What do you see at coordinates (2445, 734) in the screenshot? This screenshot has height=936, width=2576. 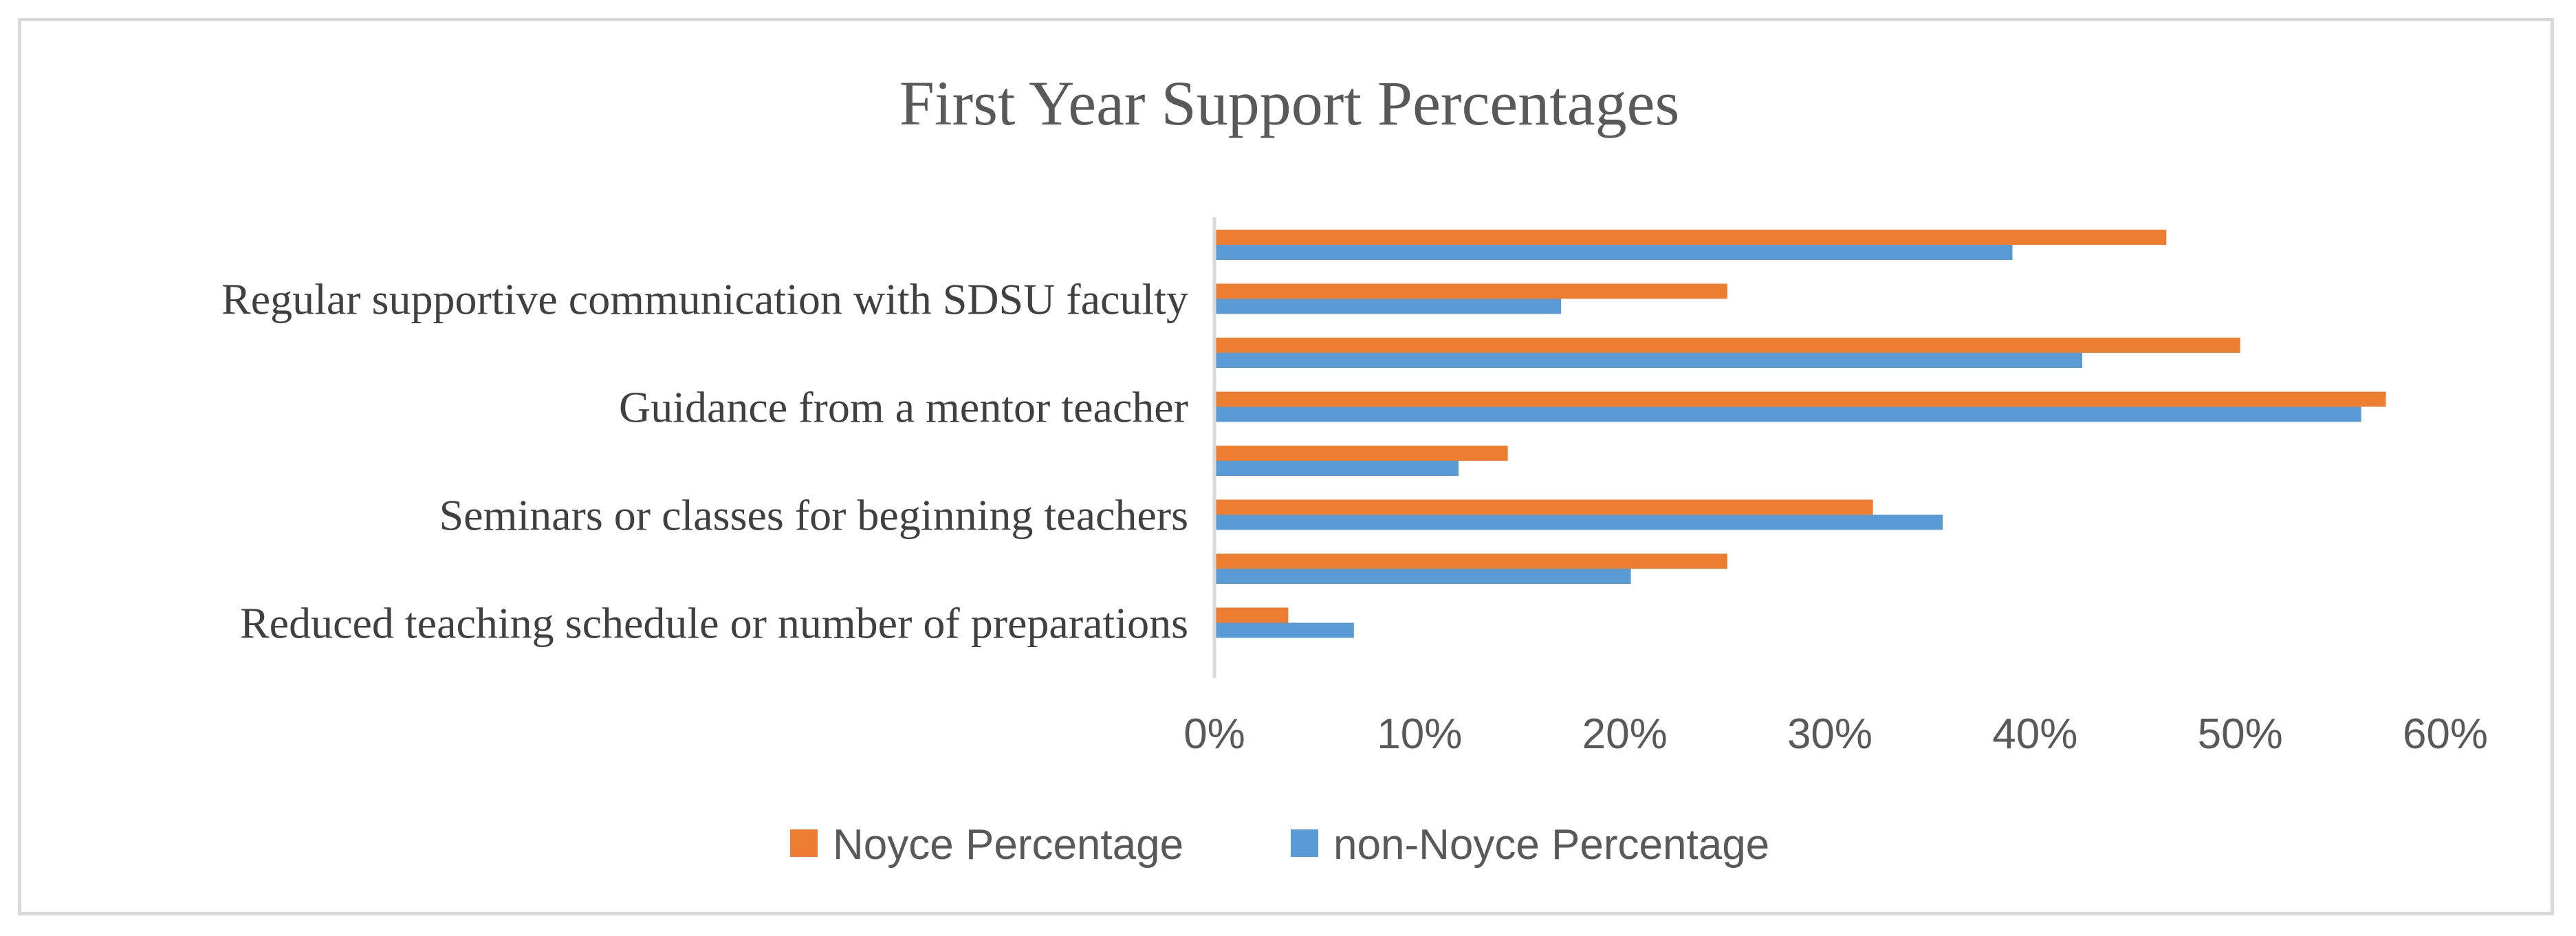 I see `x-tick-label-6: 60%` at bounding box center [2445, 734].